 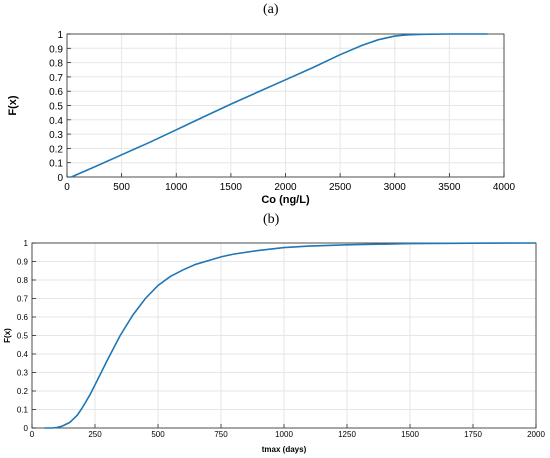 I want to click on x-tick-label: 3500, so click(x=449, y=187).